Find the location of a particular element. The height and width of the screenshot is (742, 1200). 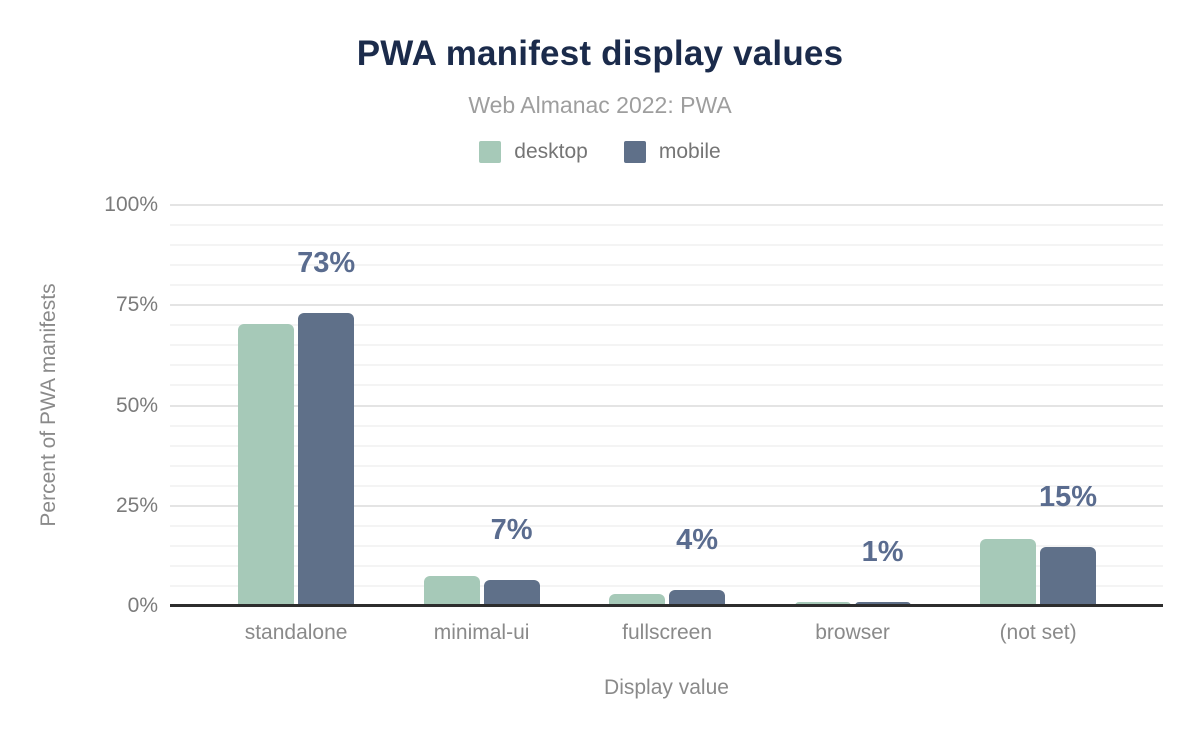

bar-desktop-minimal-ui is located at coordinates (451, 590).